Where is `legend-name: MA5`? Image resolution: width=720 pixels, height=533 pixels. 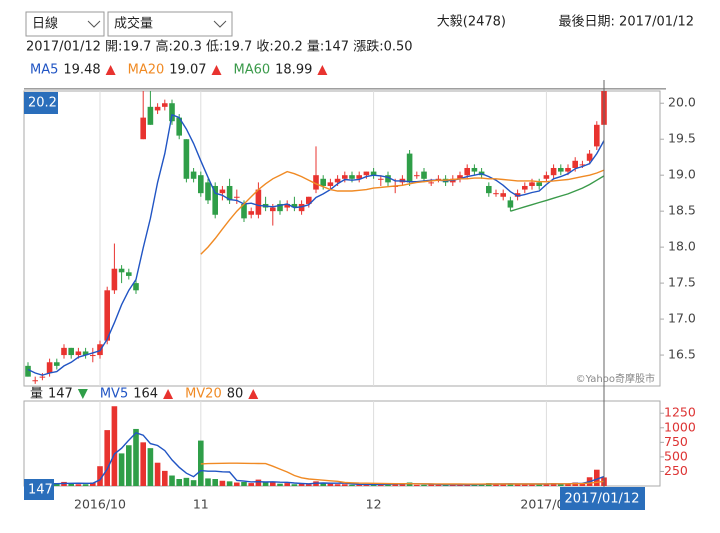
legend-name: MA5 is located at coordinates (44, 70).